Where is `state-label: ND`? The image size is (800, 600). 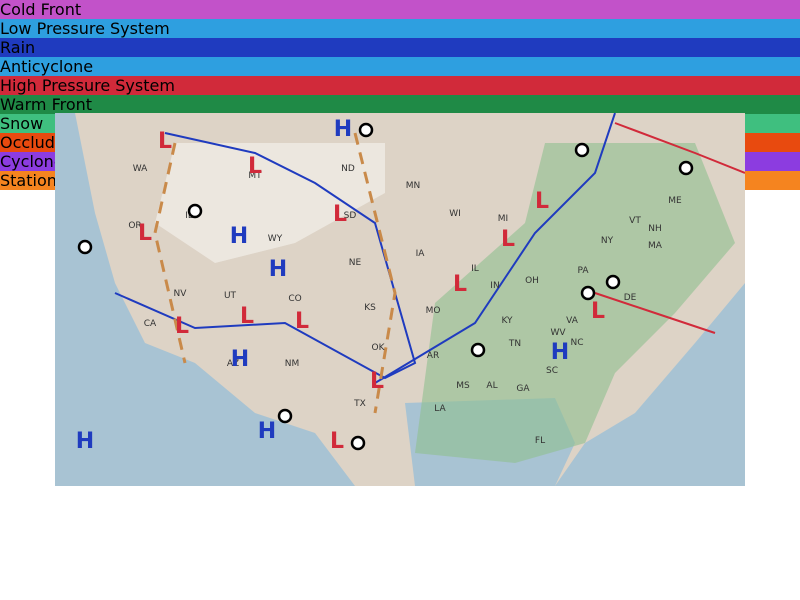 state-label: ND is located at coordinates (348, 169).